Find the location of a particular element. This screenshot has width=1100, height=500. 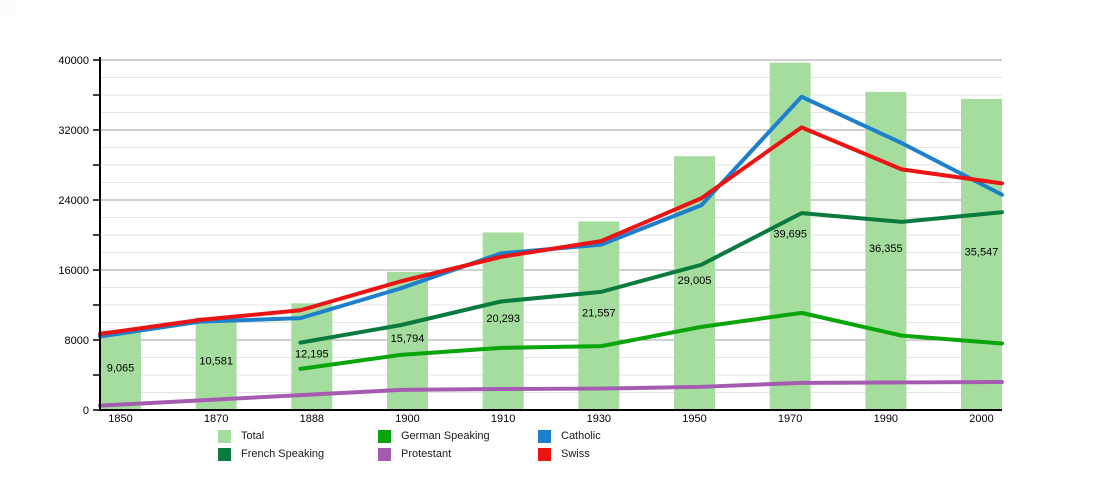

y-axis-label: 8000 is located at coordinates (77, 341).